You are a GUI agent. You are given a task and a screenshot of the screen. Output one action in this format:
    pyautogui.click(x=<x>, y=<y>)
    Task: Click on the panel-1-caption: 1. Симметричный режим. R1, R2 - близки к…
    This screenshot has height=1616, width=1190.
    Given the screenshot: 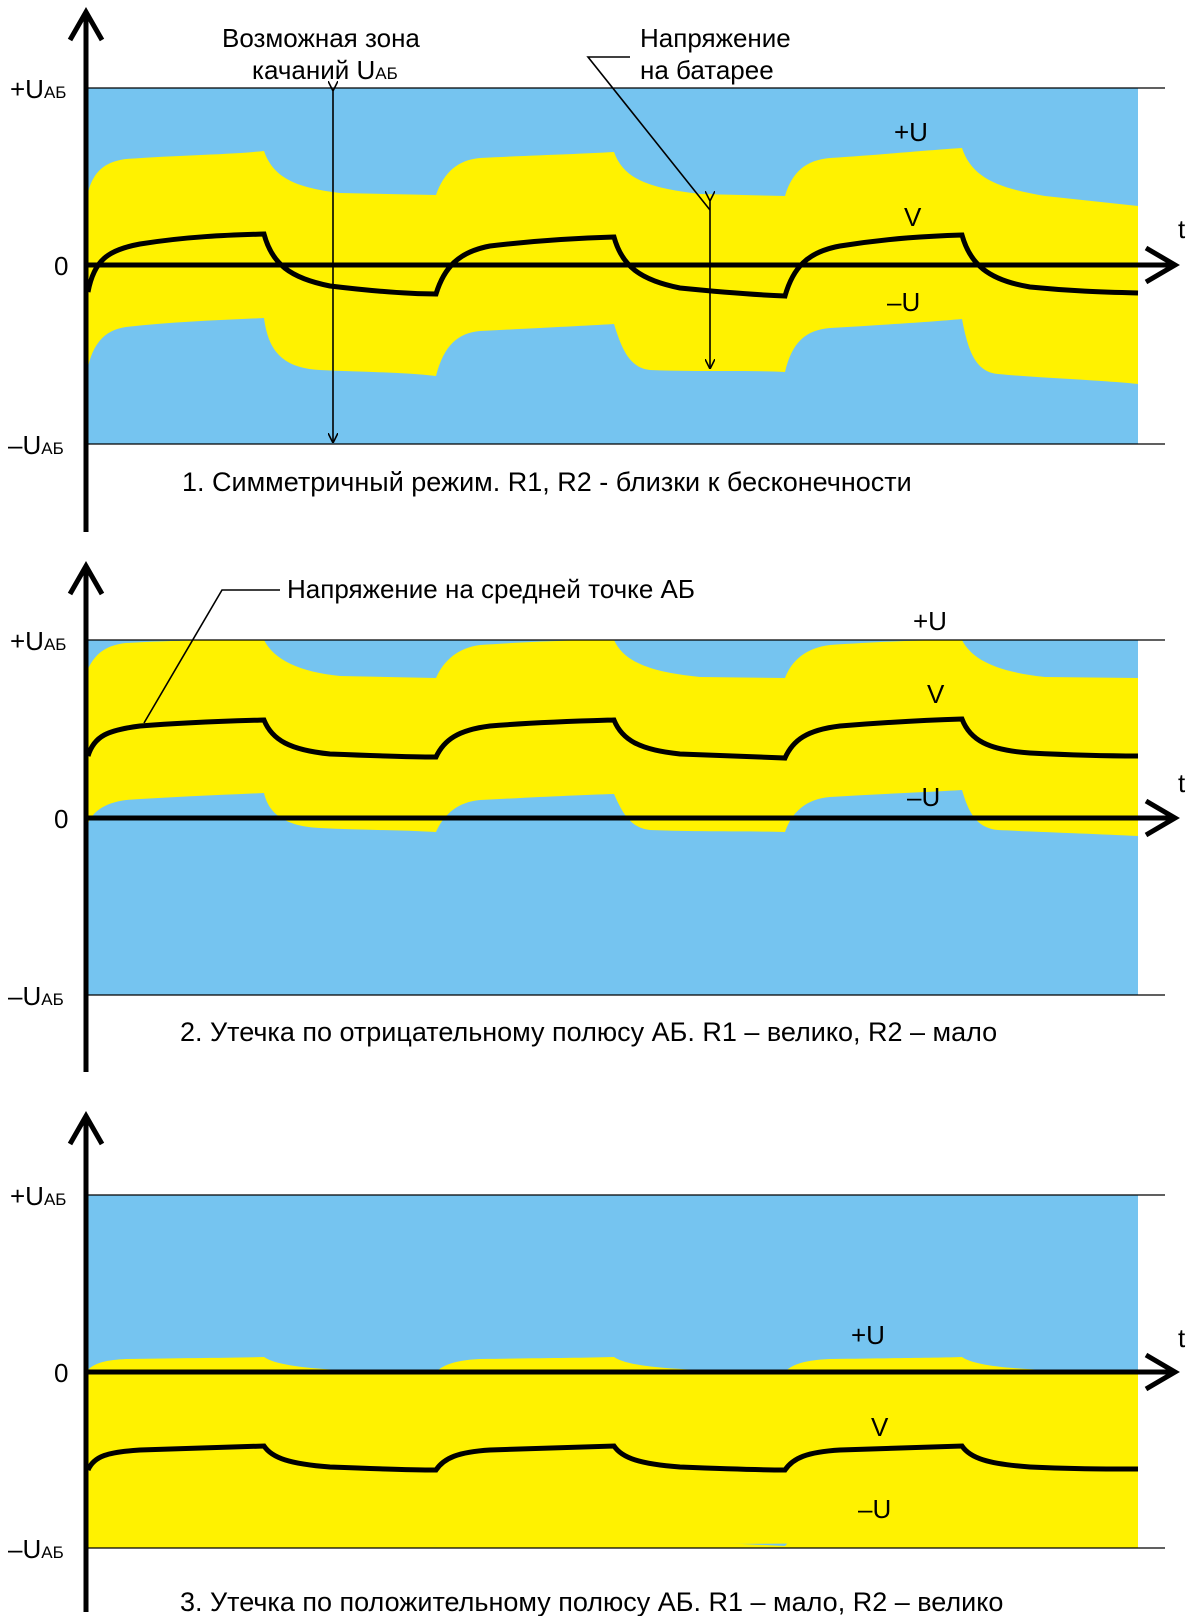 What is the action you would take?
    pyautogui.click(x=547, y=482)
    